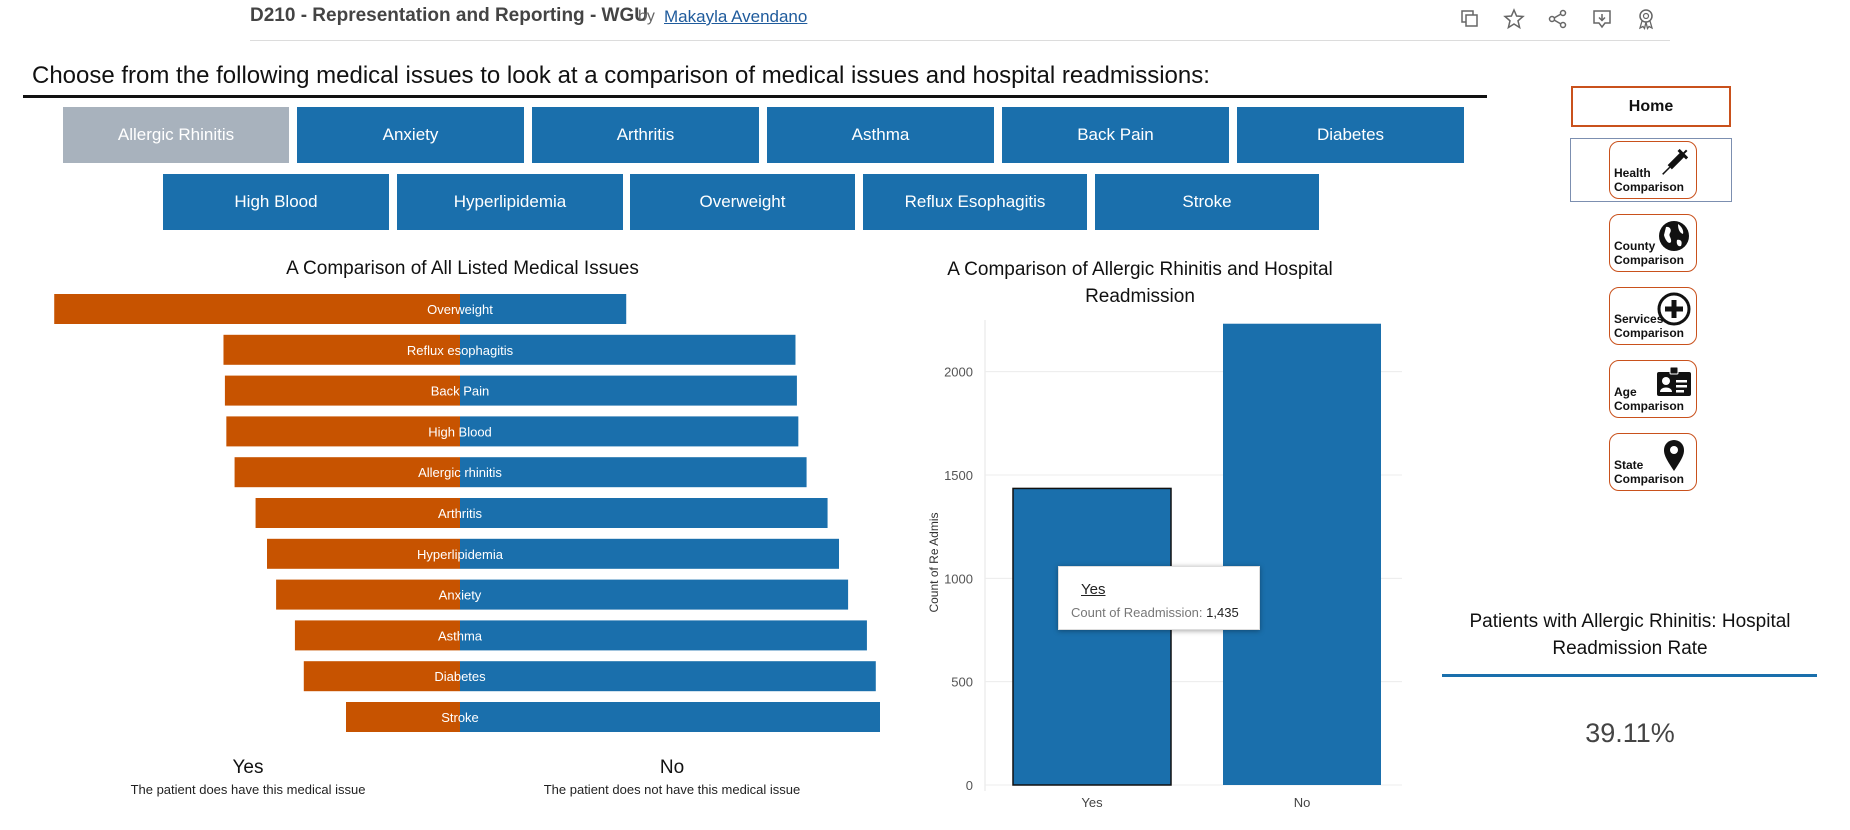 The height and width of the screenshot is (830, 1850). I want to click on bar-no-arthritis, so click(644, 513).